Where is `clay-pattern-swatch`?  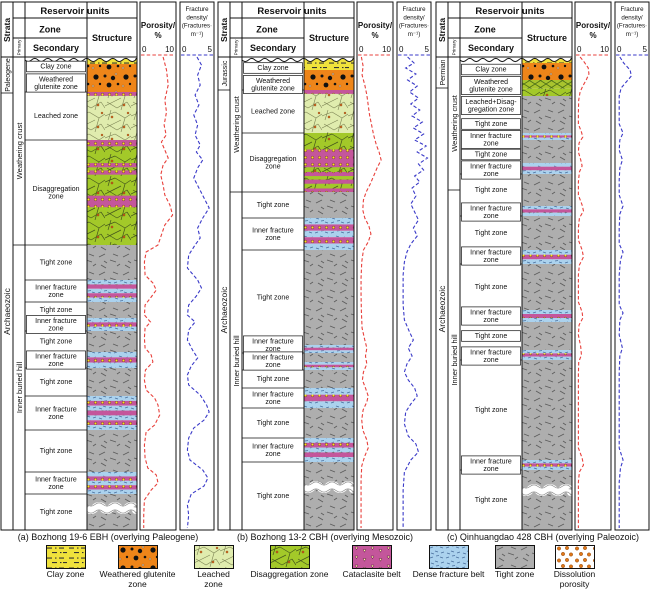
clay-pattern-swatch is located at coordinates (65, 557).